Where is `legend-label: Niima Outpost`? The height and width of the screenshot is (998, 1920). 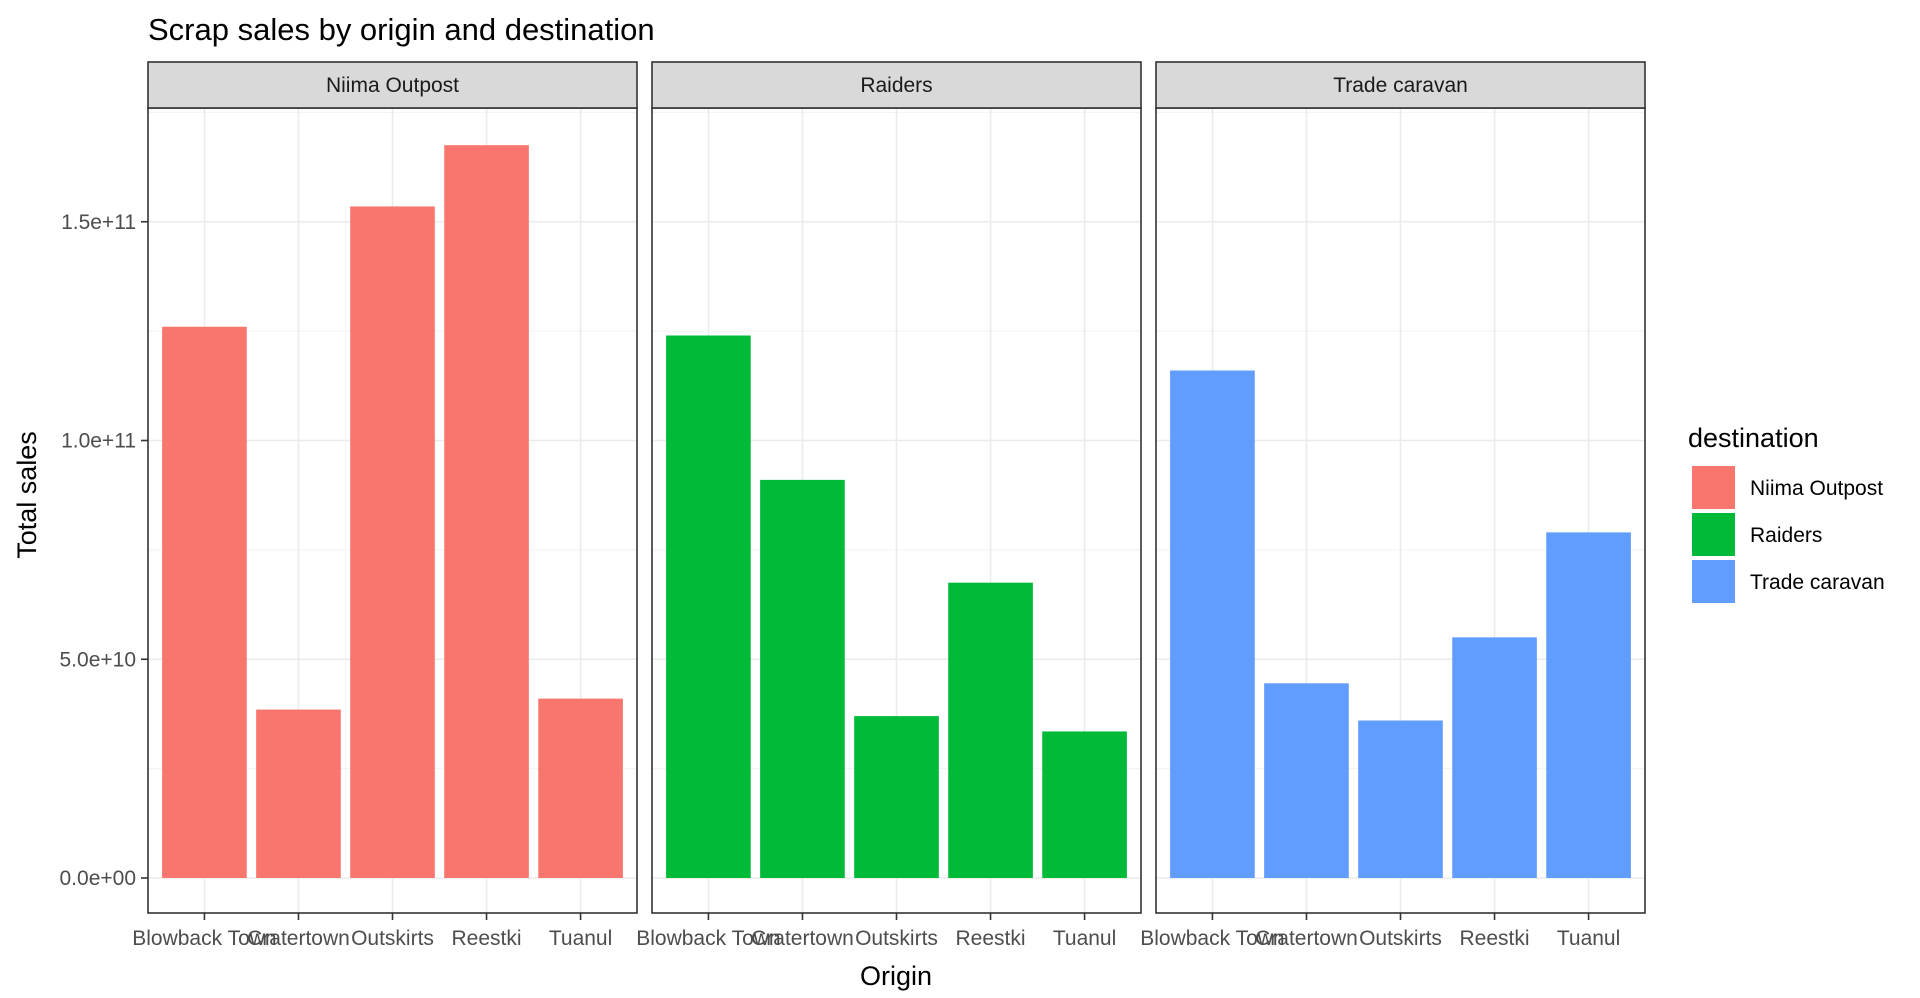
legend-label: Niima Outpost is located at coordinates (1816, 488).